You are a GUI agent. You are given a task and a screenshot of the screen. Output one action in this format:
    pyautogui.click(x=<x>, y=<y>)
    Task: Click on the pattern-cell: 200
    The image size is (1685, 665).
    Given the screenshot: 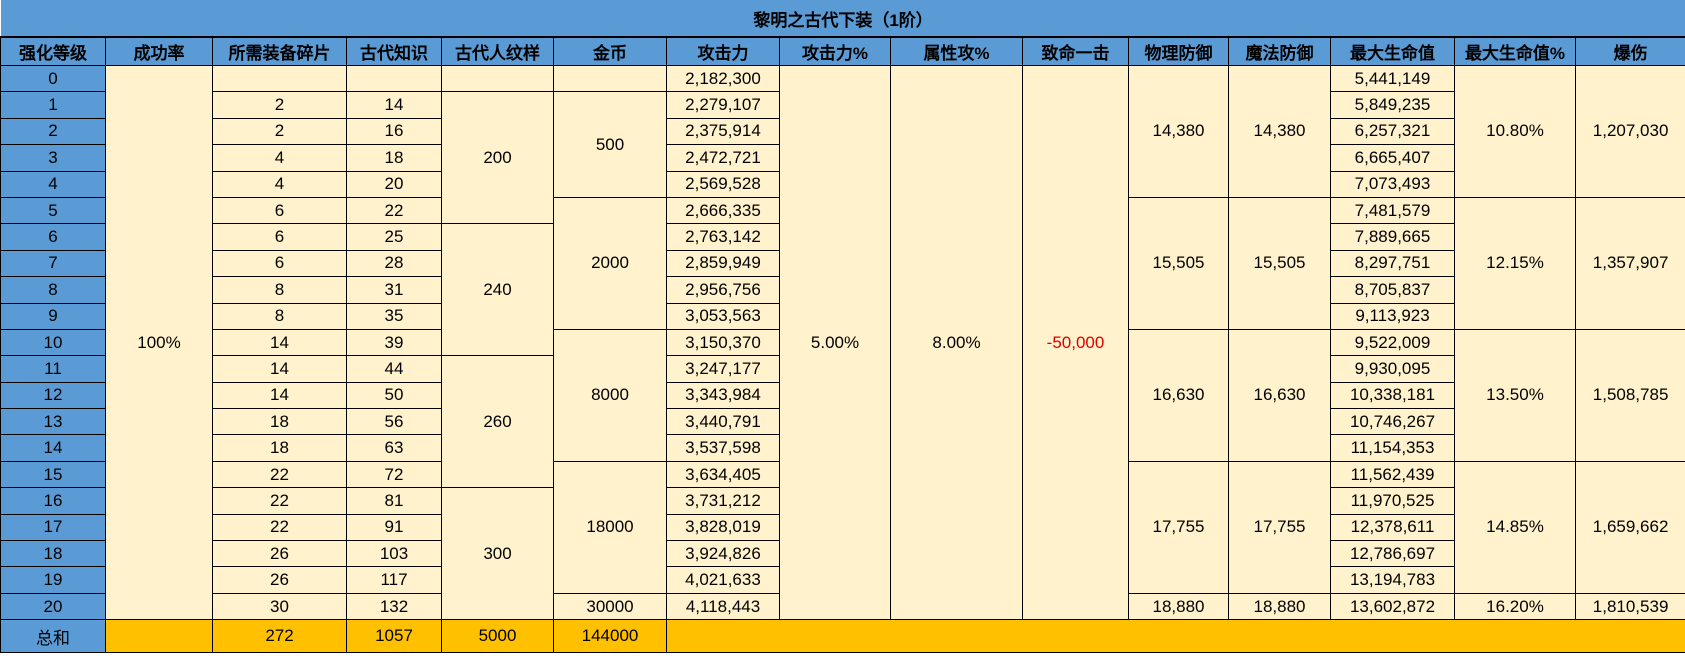 What is the action you would take?
    pyautogui.click(x=497, y=158)
    